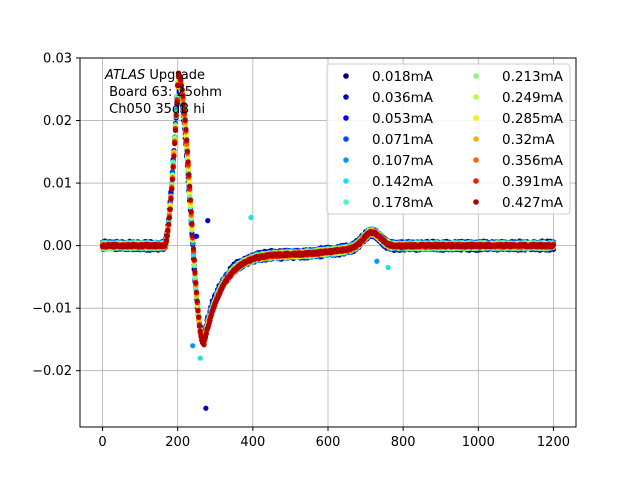 The width and height of the screenshot is (640, 480). Describe the element at coordinates (173, 162) in the screenshot. I see `data-point` at that location.